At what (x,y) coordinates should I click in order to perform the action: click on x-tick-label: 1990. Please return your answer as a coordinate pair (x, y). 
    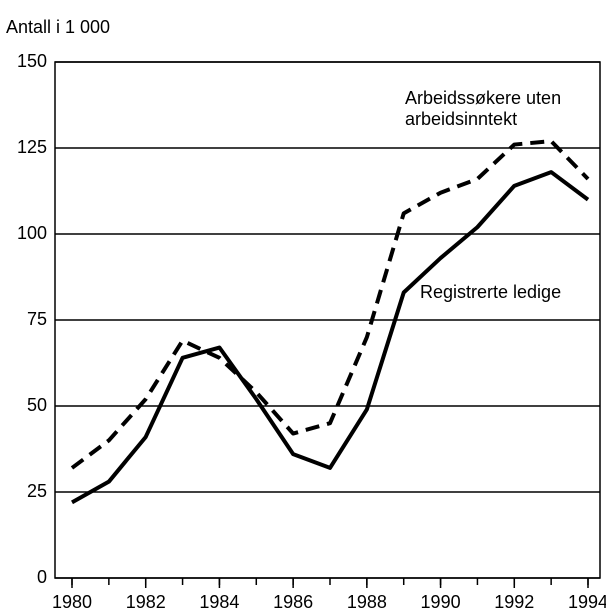
    Looking at the image, I should click on (441, 602).